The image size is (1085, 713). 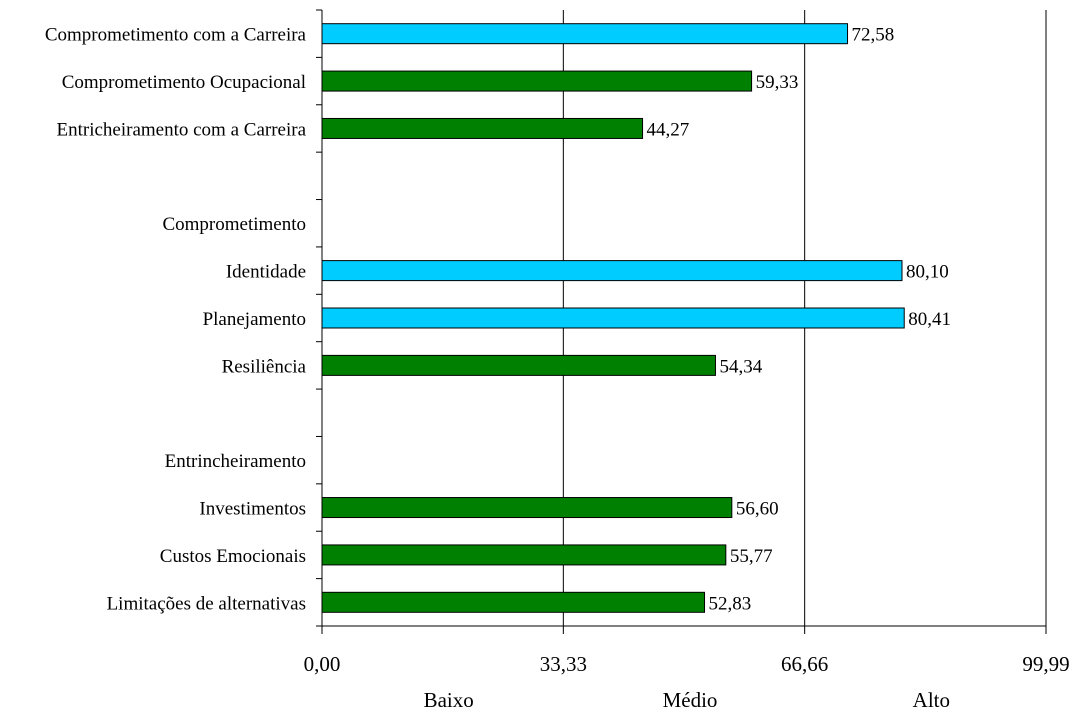 I want to click on category-label: Comprometimento Ocupacional, so click(x=184, y=82).